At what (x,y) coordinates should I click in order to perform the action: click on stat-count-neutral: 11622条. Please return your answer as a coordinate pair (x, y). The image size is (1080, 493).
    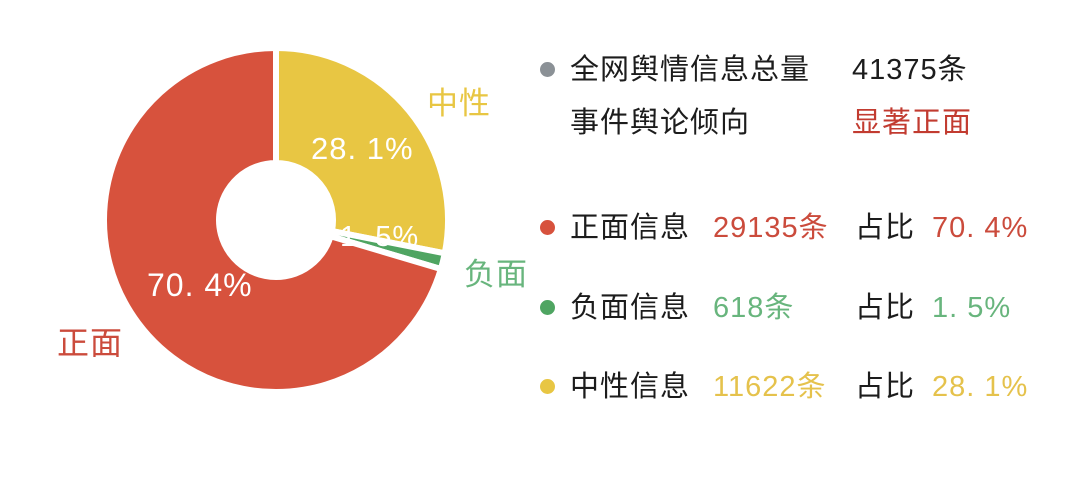
    Looking at the image, I should click on (770, 387).